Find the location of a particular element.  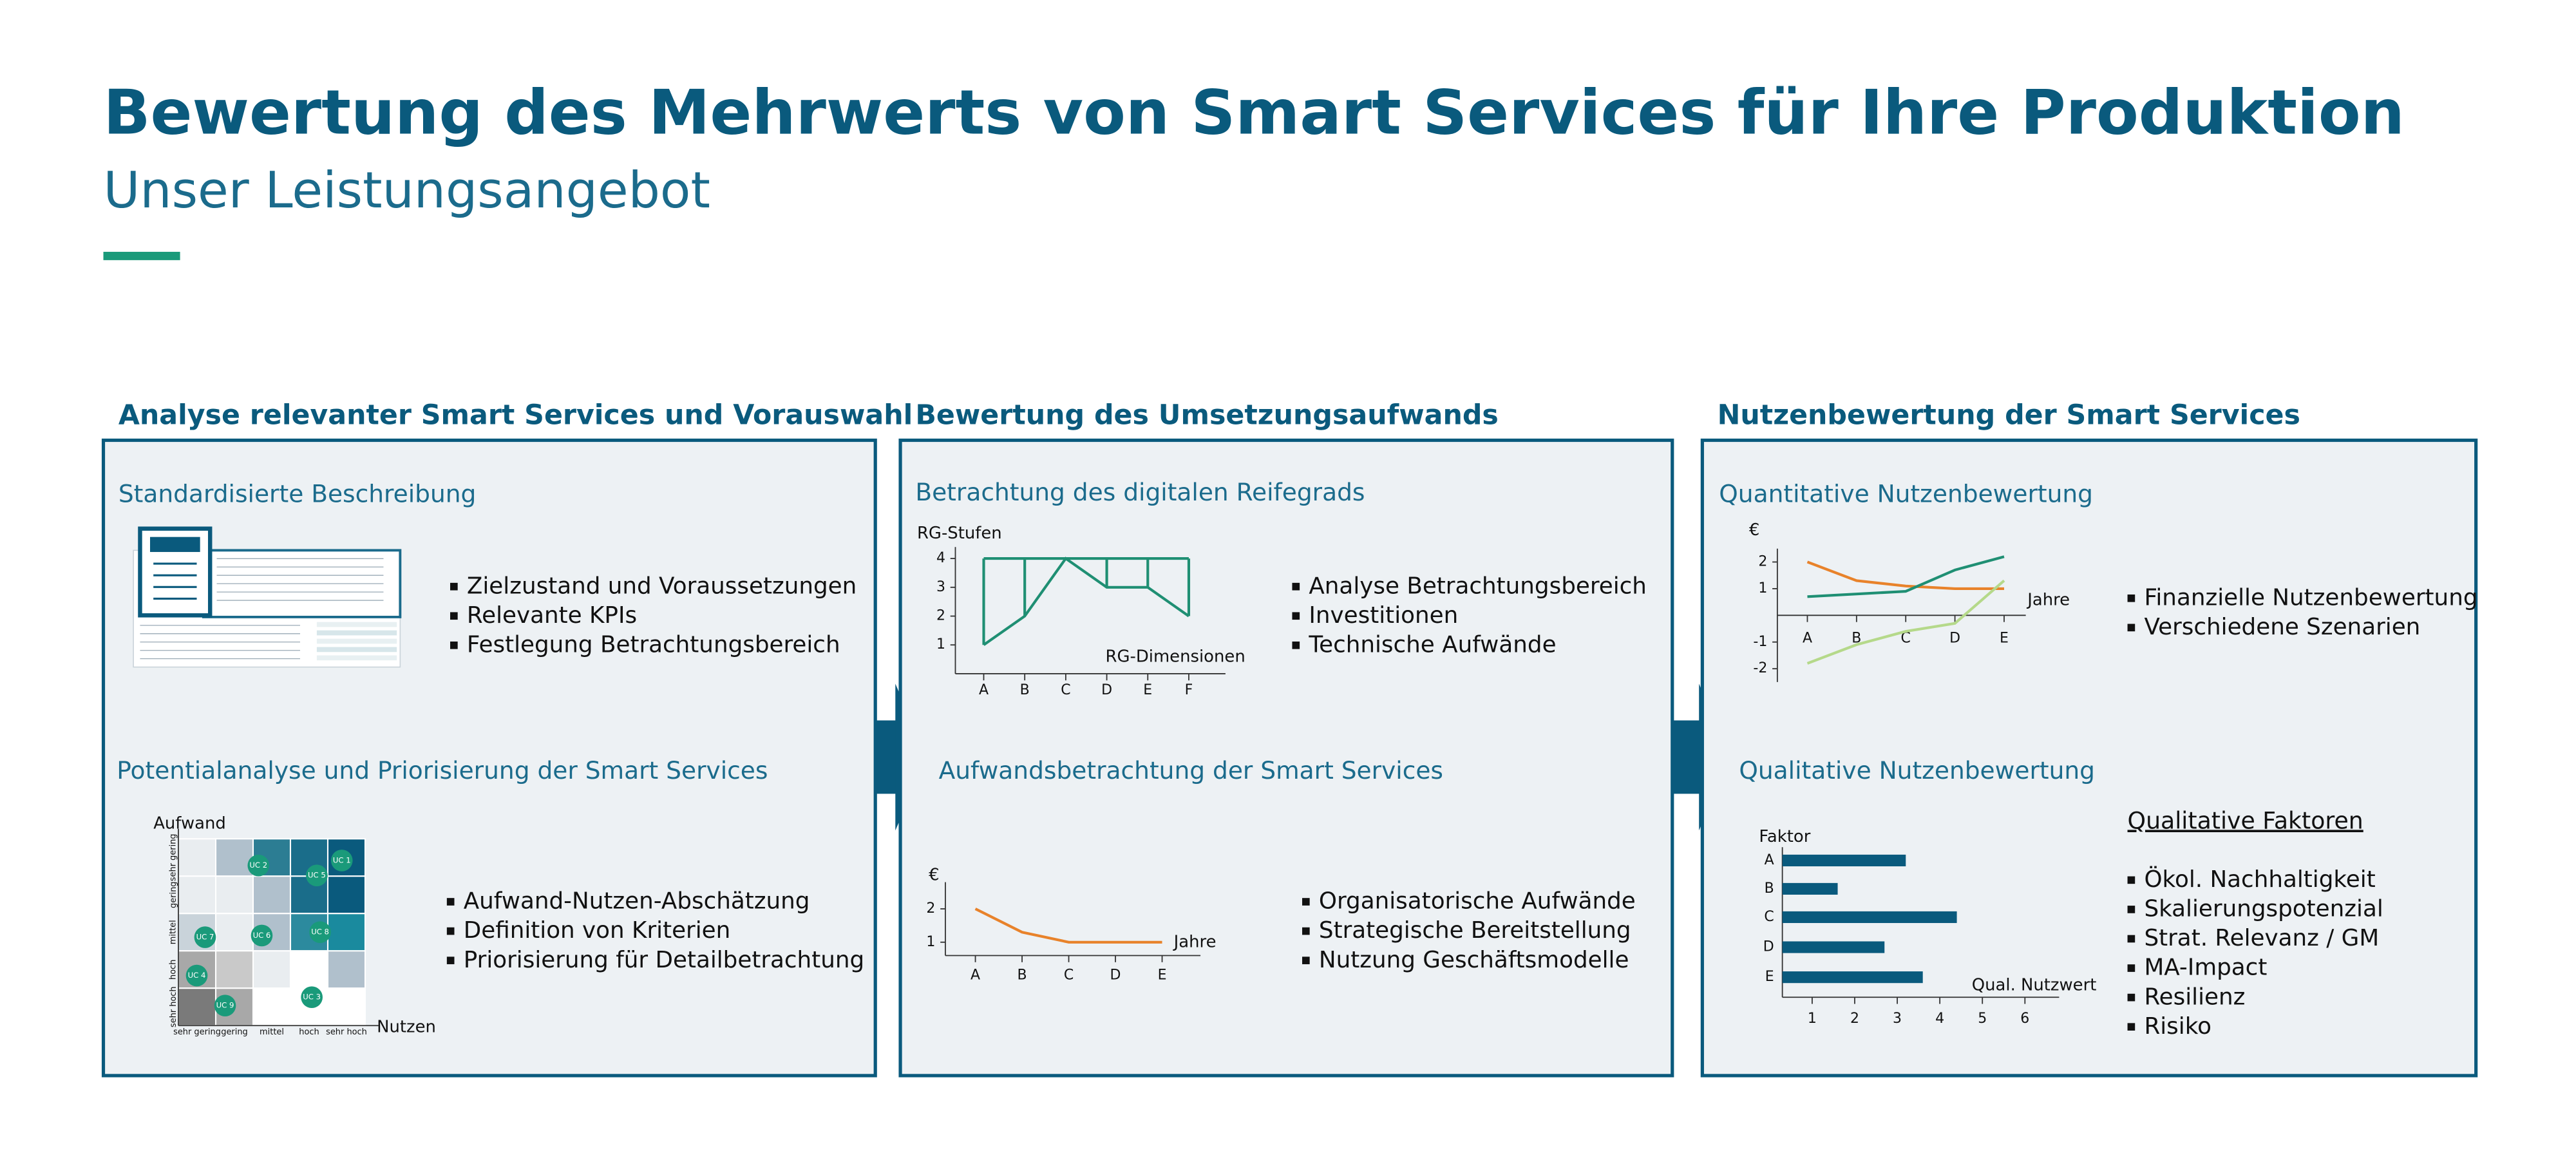

panel-heading: Bewertung des Umsetzungsaufwands is located at coordinates (1207, 415).